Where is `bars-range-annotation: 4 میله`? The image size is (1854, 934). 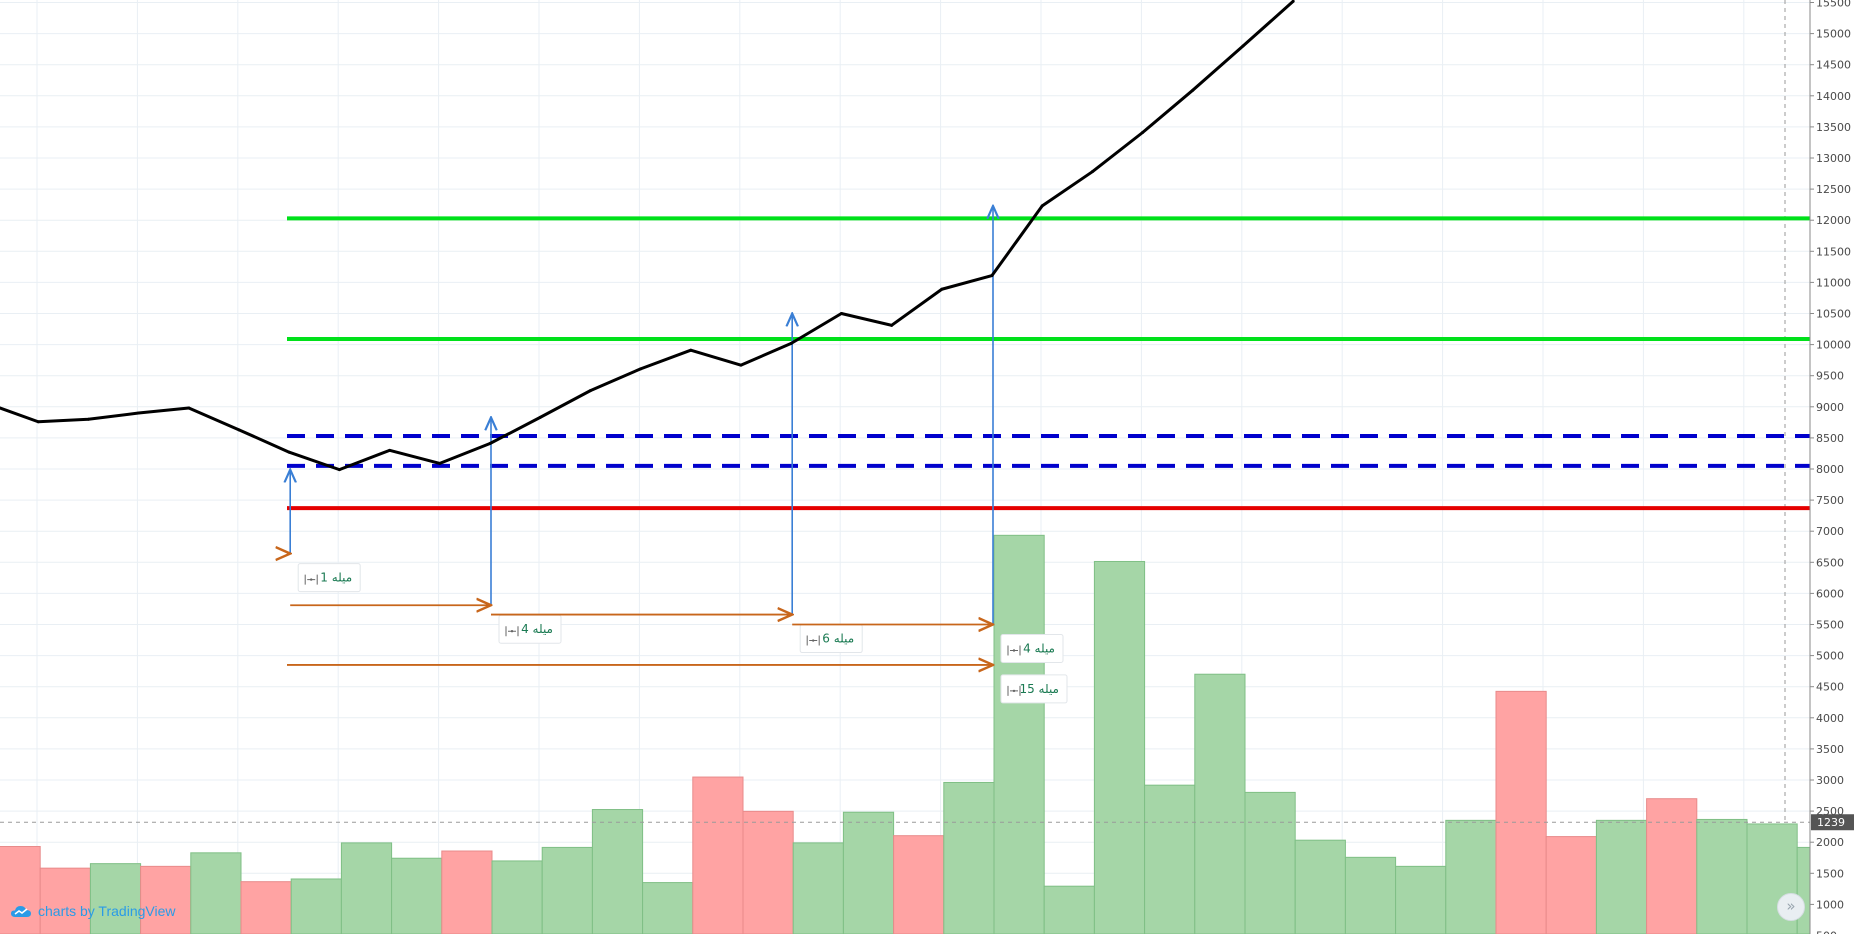 bars-range-annotation: 4 میله is located at coordinates (928, 644).